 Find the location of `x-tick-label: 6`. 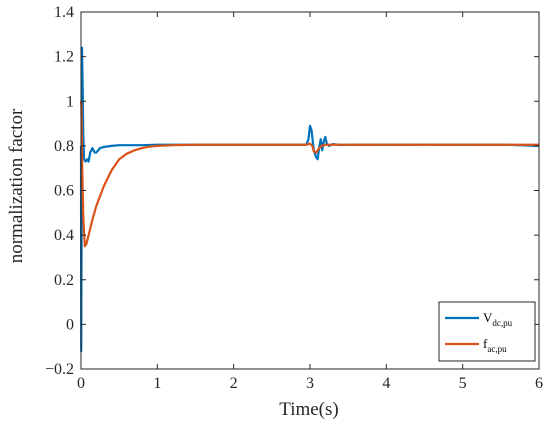

x-tick-label: 6 is located at coordinates (539, 383).